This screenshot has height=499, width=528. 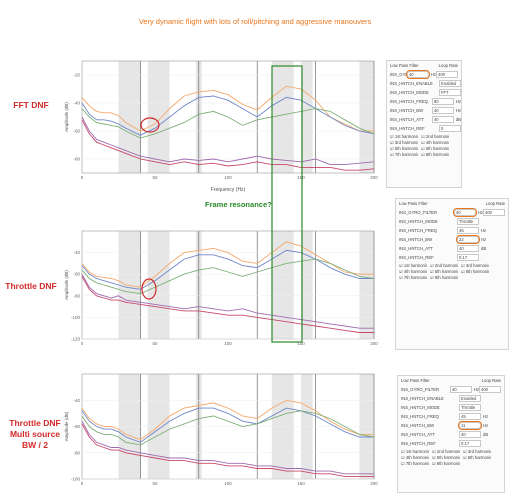 I want to click on label-throttle-dnf: Throttle DNF, so click(x=31, y=286).